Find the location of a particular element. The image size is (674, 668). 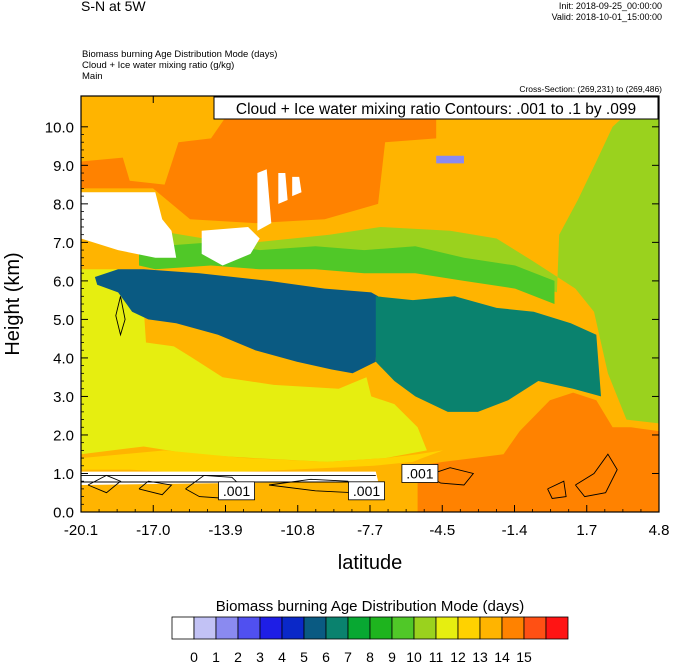

colorbar-tick-label: 7 is located at coordinates (348, 657).